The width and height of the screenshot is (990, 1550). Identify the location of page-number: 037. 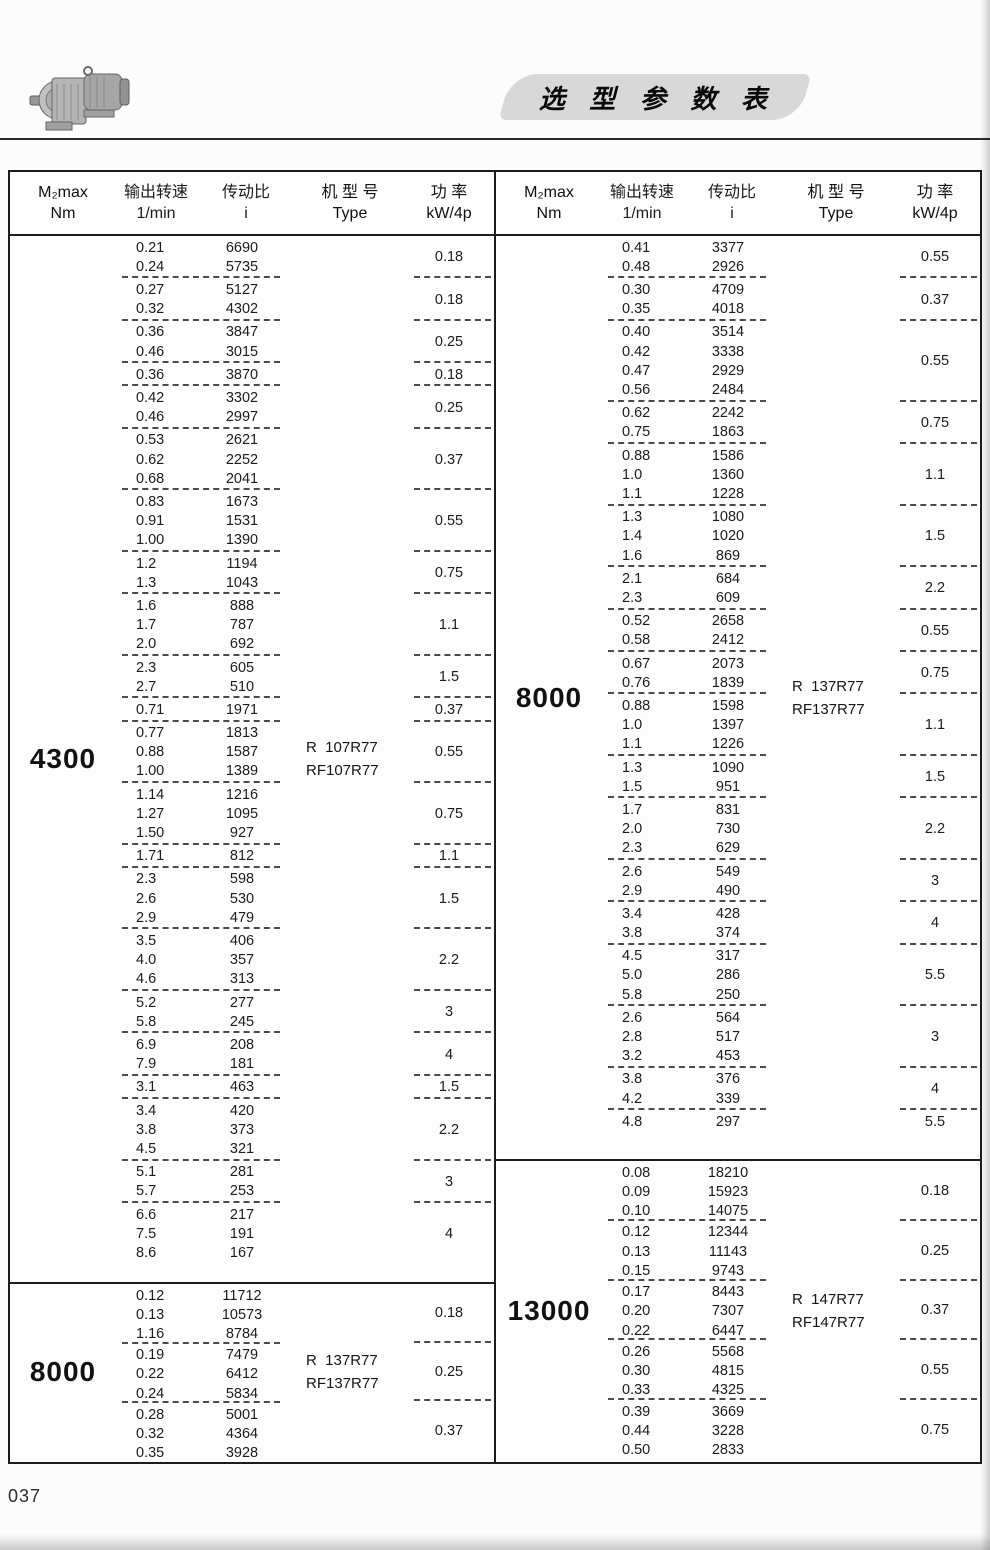
(25, 1496).